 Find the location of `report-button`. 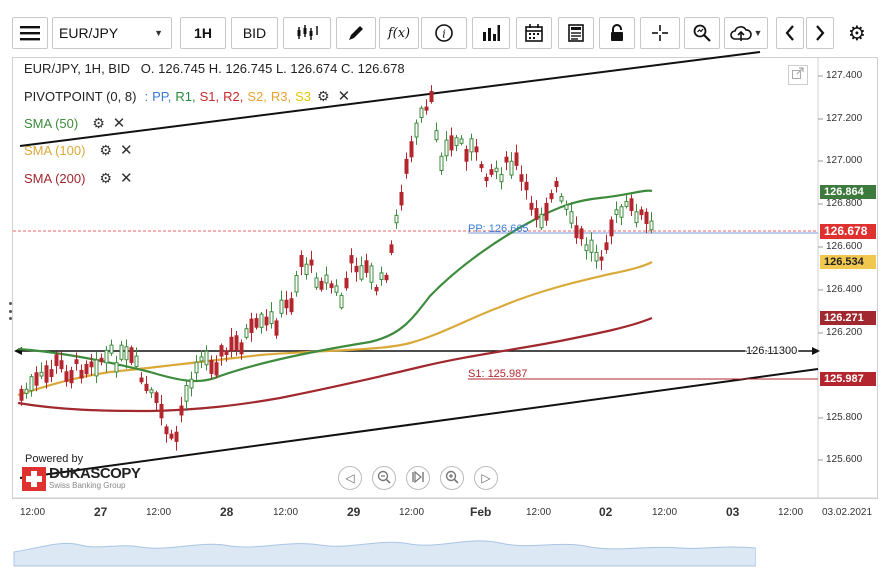

report-button is located at coordinates (576, 33).